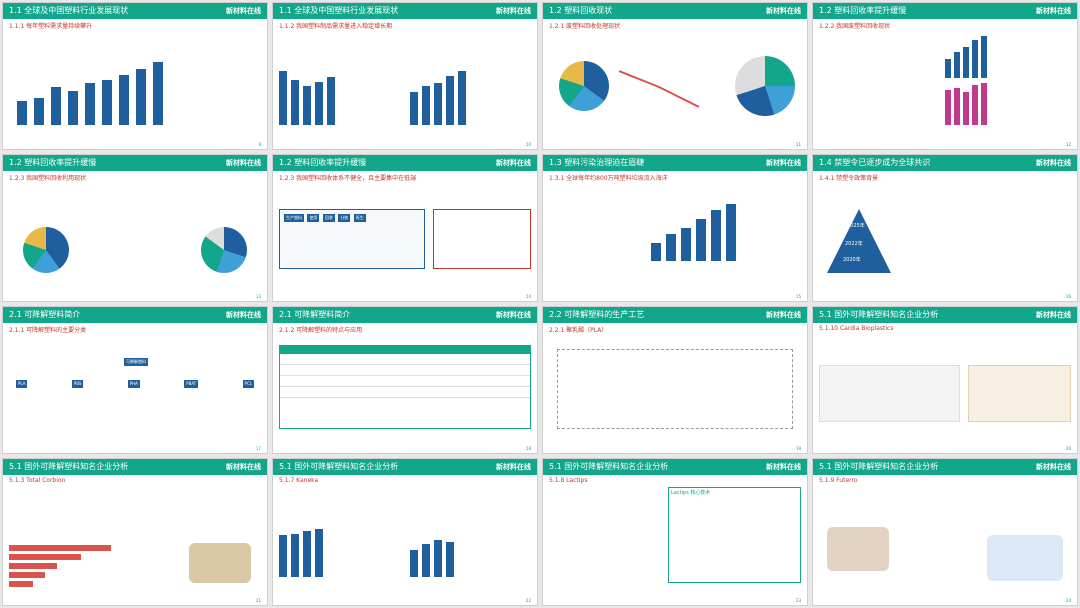 Image resolution: width=1080 pixels, height=608 pixels. Describe the element at coordinates (859, 241) in the screenshot. I see `pyramid: 2025年 2022年 2020年` at that location.